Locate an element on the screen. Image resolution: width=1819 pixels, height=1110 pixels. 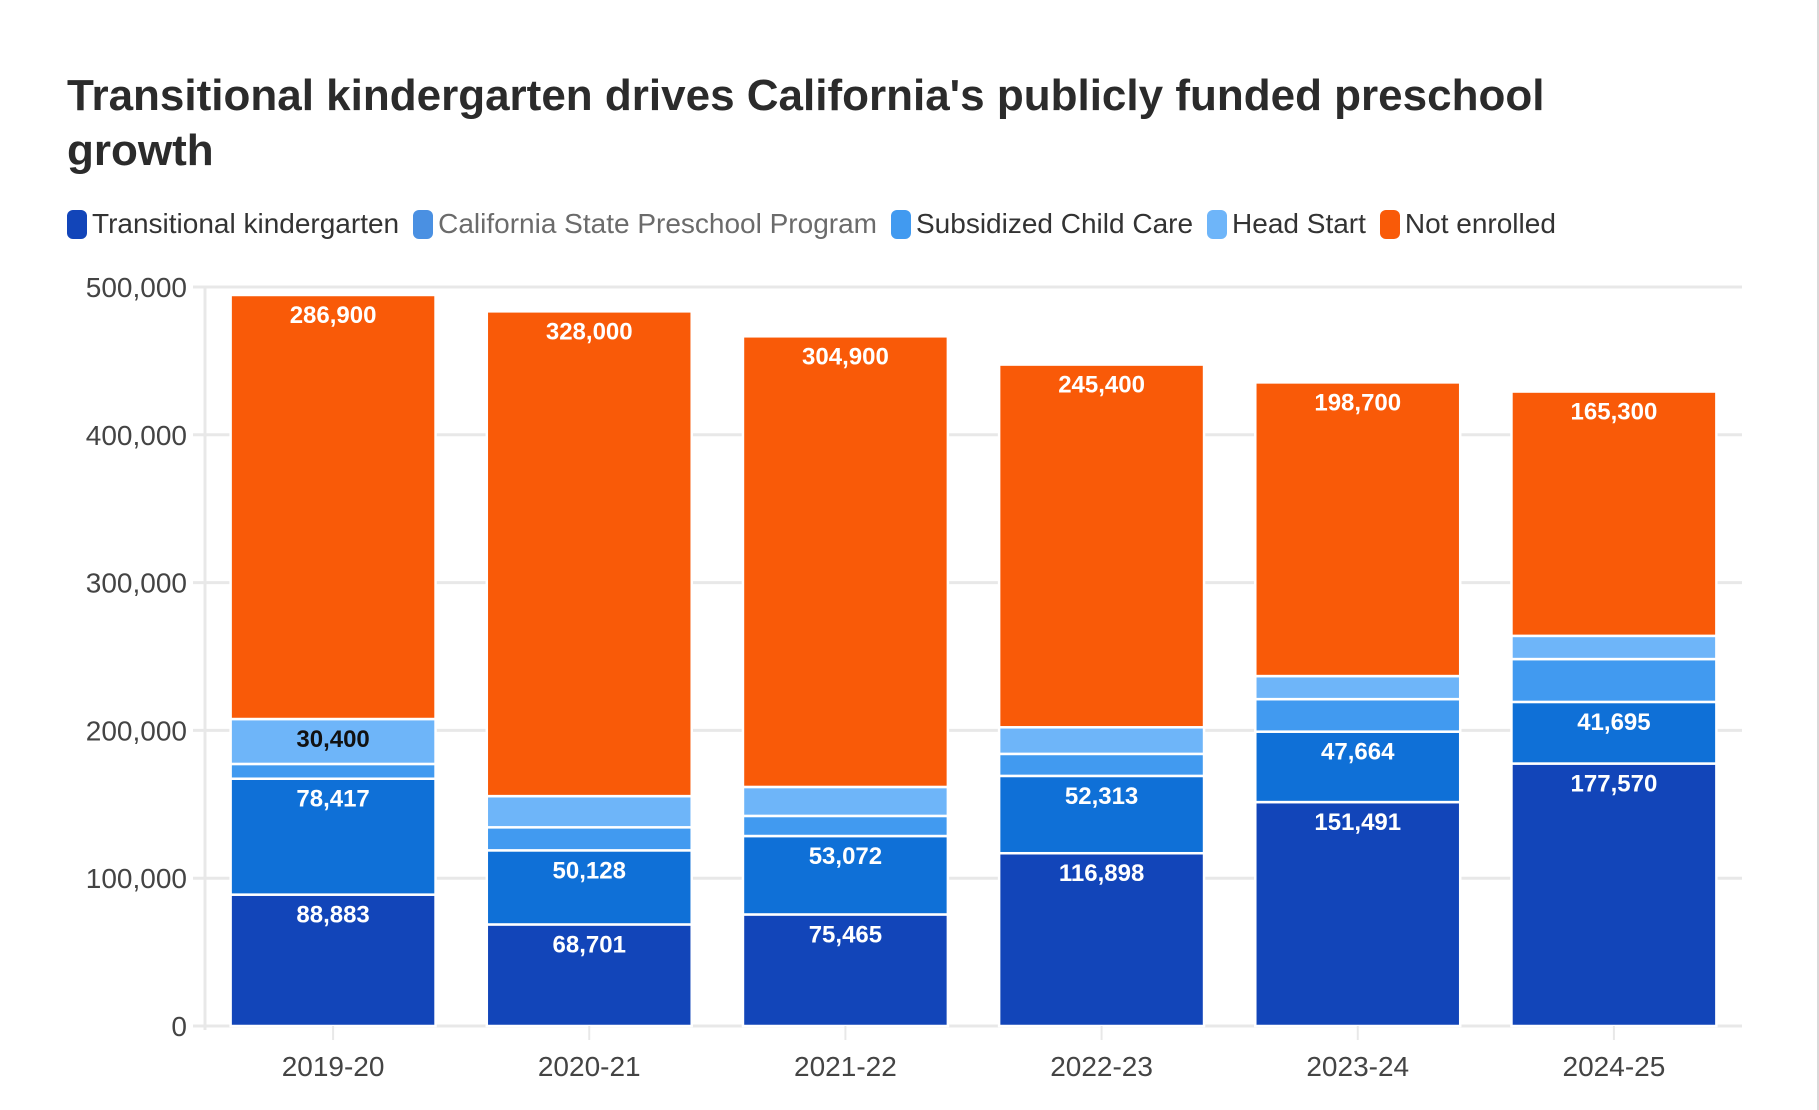
bar-data-label: 50,128 is located at coordinates (589, 870).